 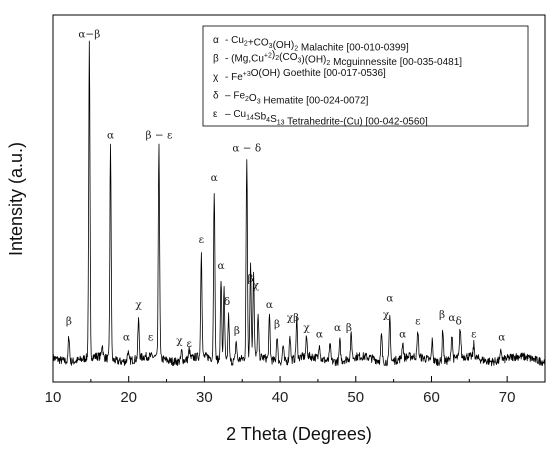 What do you see at coordinates (216, 40) in the screenshot?
I see `legend-symbol: α` at bounding box center [216, 40].